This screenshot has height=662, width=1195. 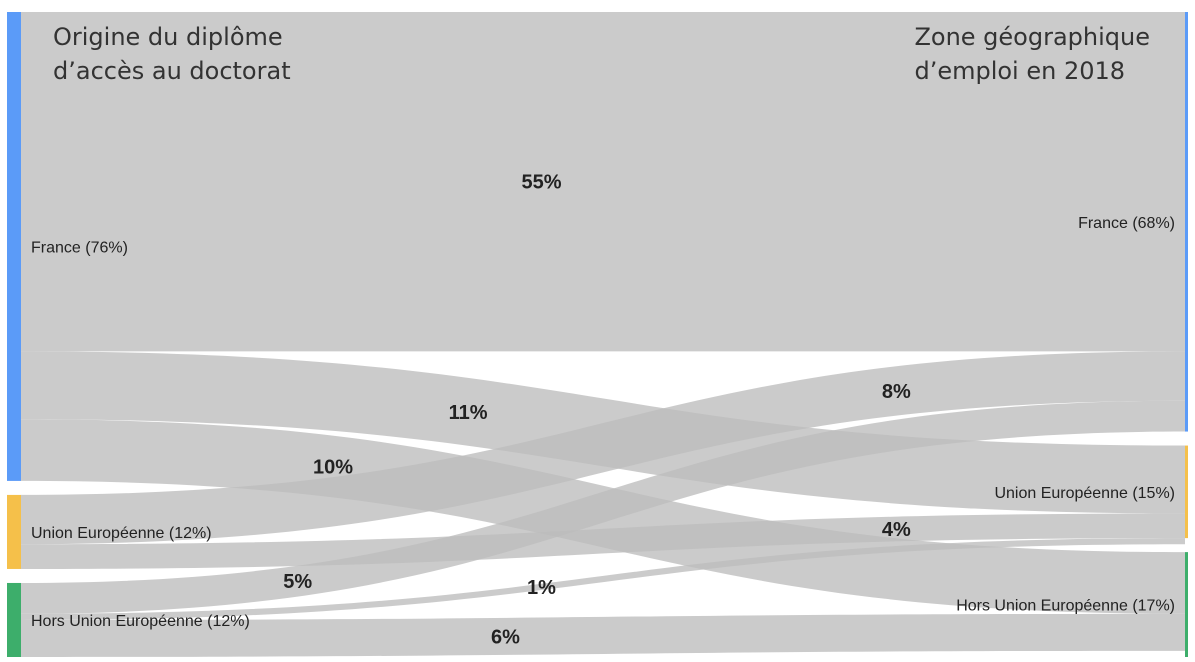 I want to click on target-node-hors, so click(x=1186, y=604).